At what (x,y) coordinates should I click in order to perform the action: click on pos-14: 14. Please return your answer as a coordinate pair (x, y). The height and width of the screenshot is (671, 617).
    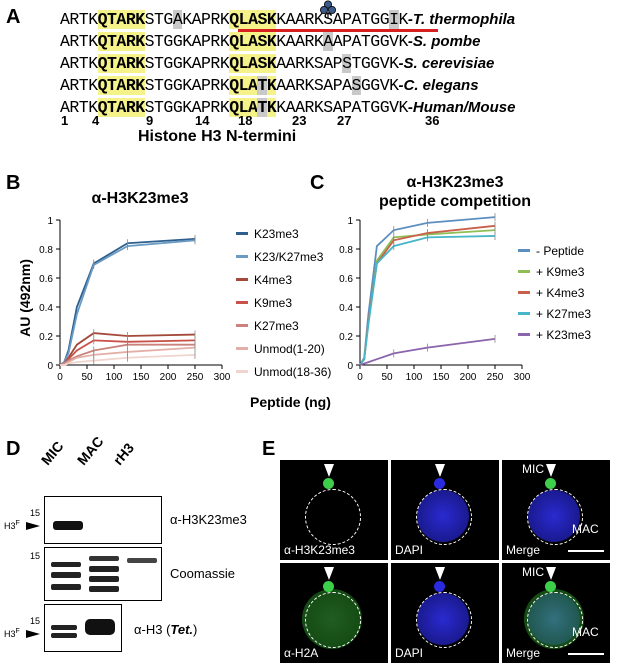
    Looking at the image, I should click on (202, 120).